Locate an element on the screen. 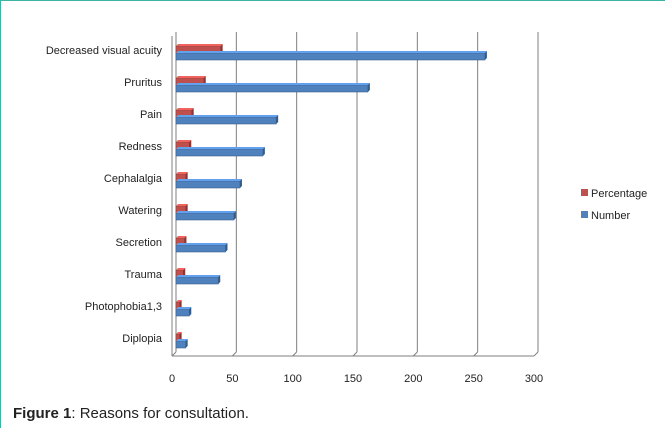  category-label: Cephalalgia is located at coordinates (133, 179).